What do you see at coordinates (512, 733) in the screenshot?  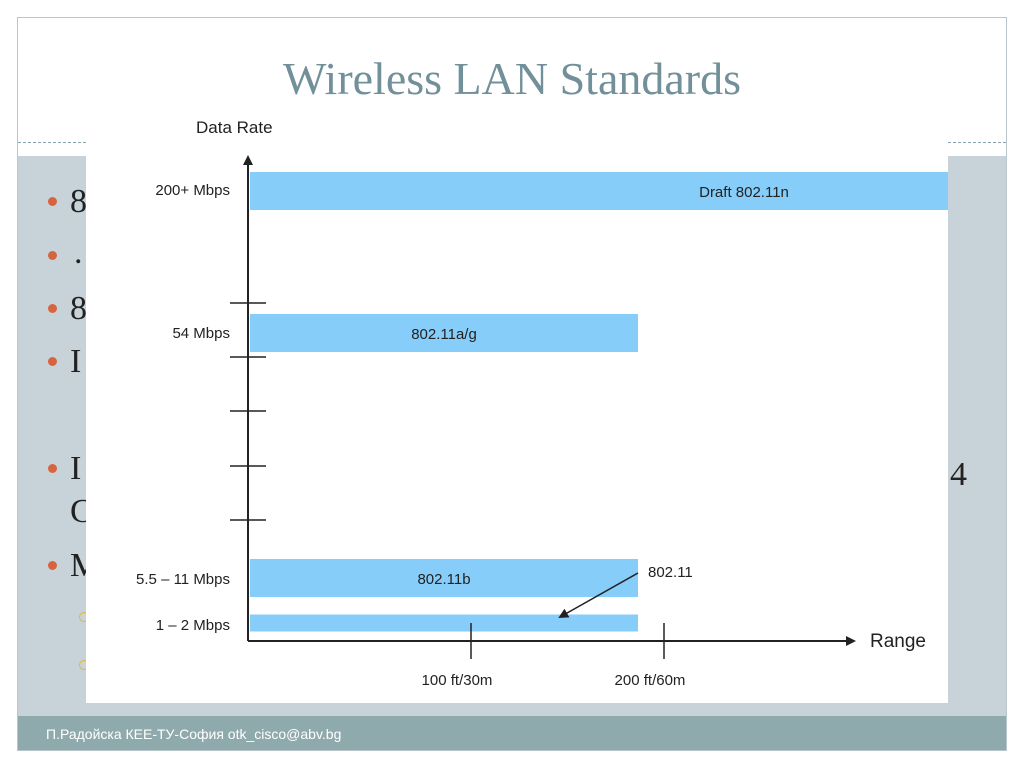 I see `footer-bar` at bounding box center [512, 733].